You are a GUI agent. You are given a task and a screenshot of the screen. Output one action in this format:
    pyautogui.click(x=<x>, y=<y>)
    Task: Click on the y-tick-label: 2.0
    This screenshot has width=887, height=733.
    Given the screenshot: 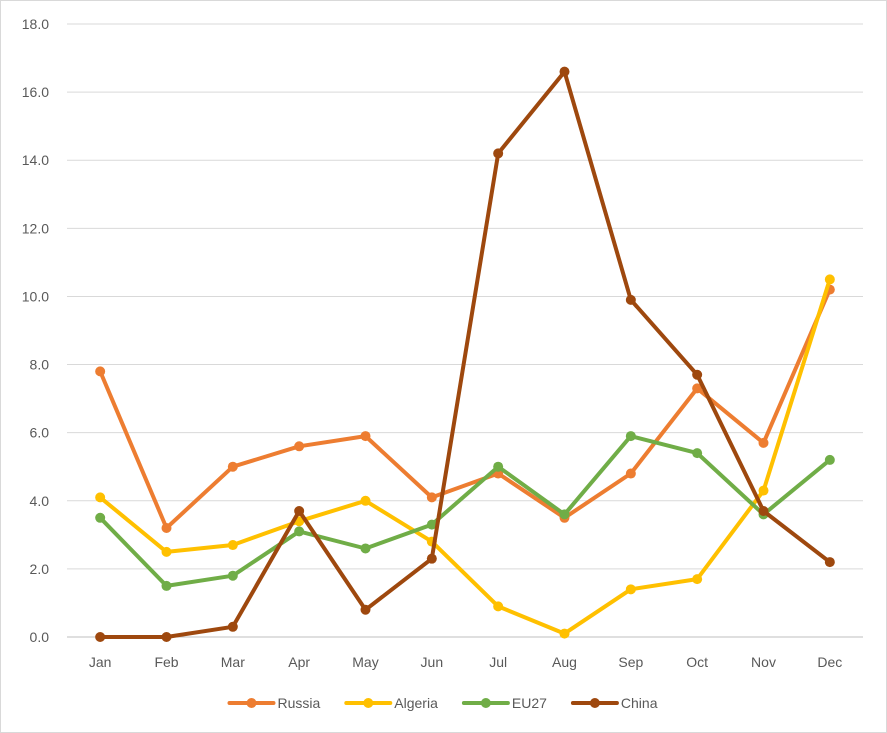 What is the action you would take?
    pyautogui.click(x=40, y=569)
    